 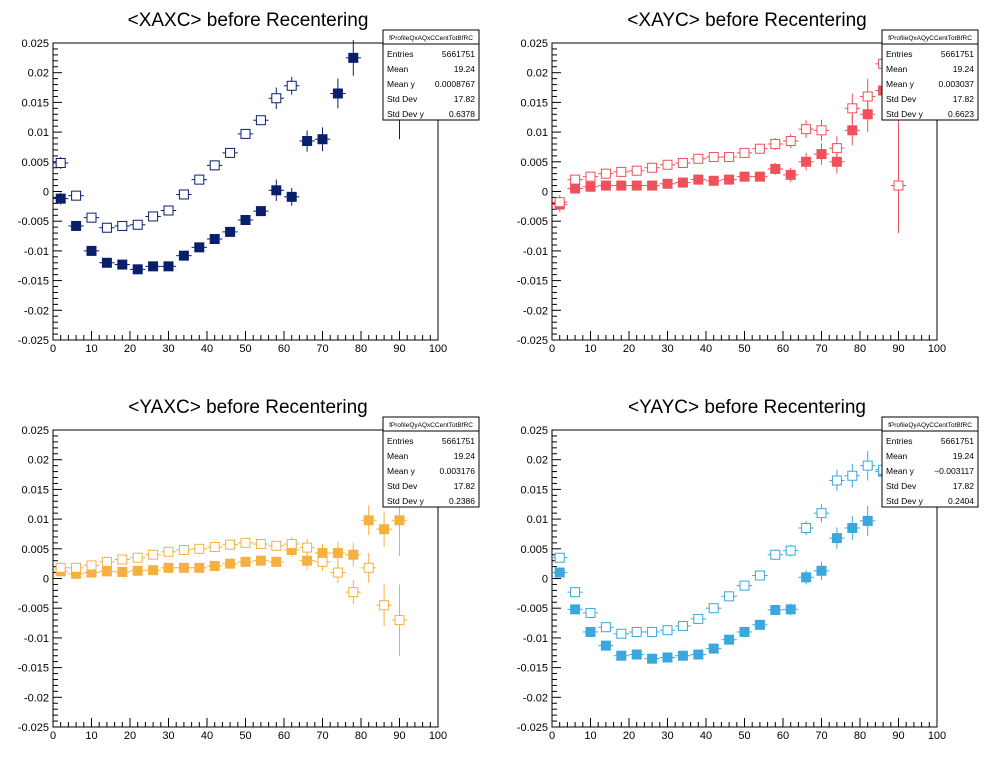 I want to click on x-tick-label: 50, so click(x=245, y=349).